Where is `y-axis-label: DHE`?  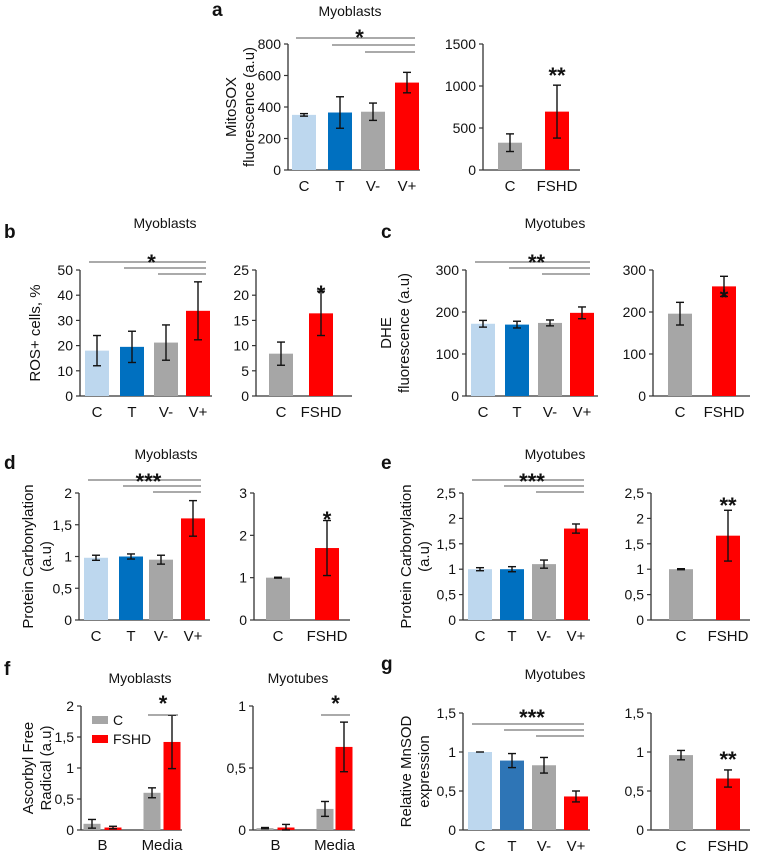 y-axis-label: DHE is located at coordinates (386, 333).